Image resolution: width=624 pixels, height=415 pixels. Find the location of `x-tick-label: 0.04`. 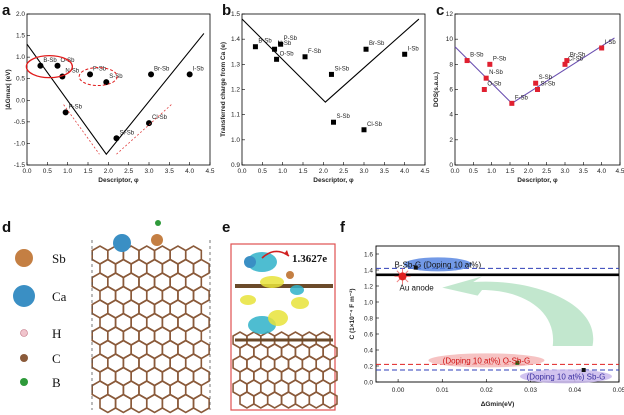

x-tick-label: 0.04 is located at coordinates (574, 390).